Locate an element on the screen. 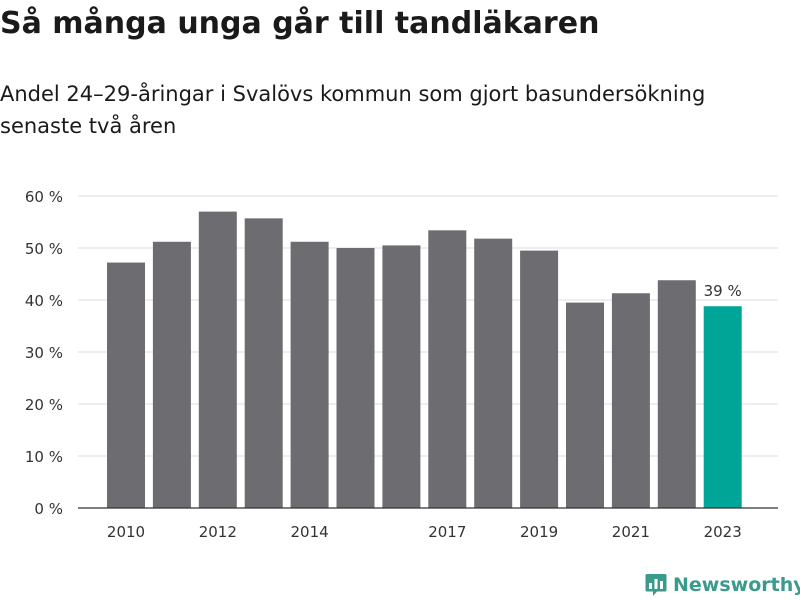  y-tick-label: 30 % is located at coordinates (44, 353).